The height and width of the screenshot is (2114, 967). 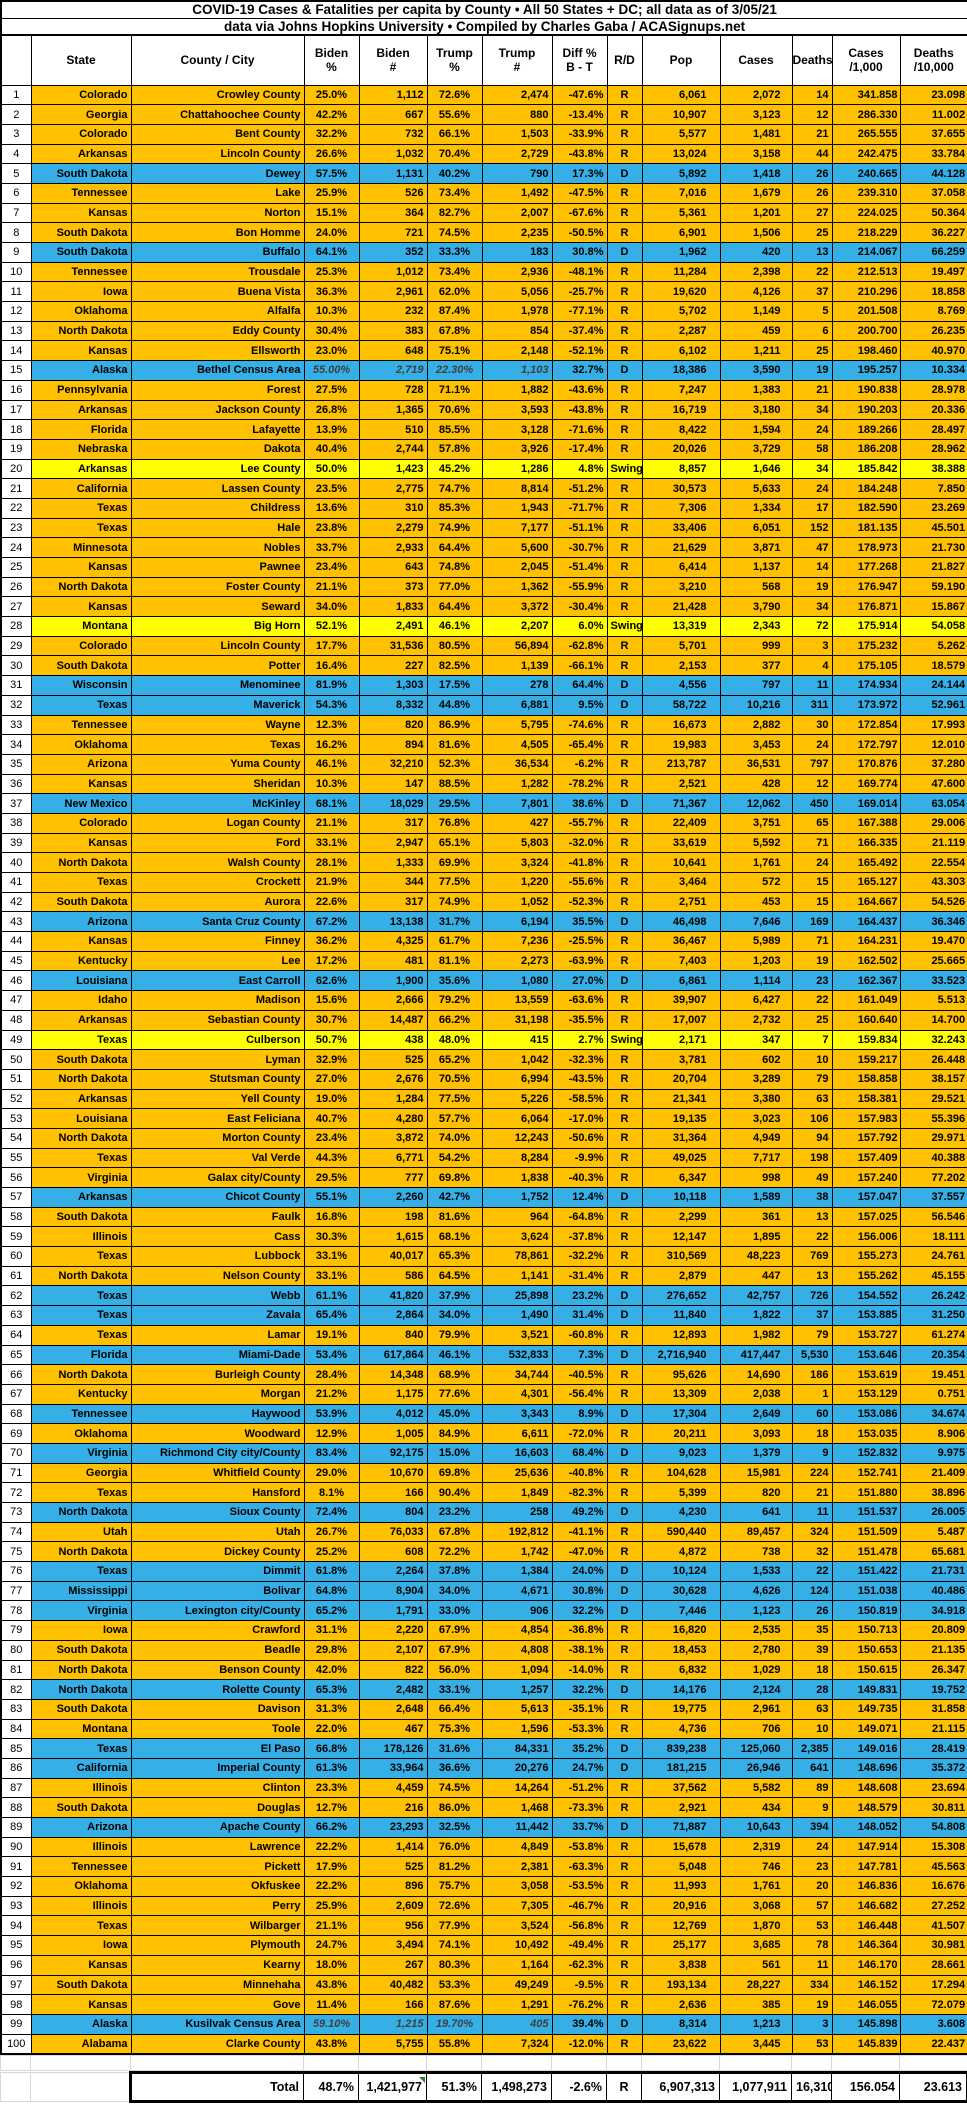 What do you see at coordinates (16, 1748) in the screenshot?
I see `row-number: 85` at bounding box center [16, 1748].